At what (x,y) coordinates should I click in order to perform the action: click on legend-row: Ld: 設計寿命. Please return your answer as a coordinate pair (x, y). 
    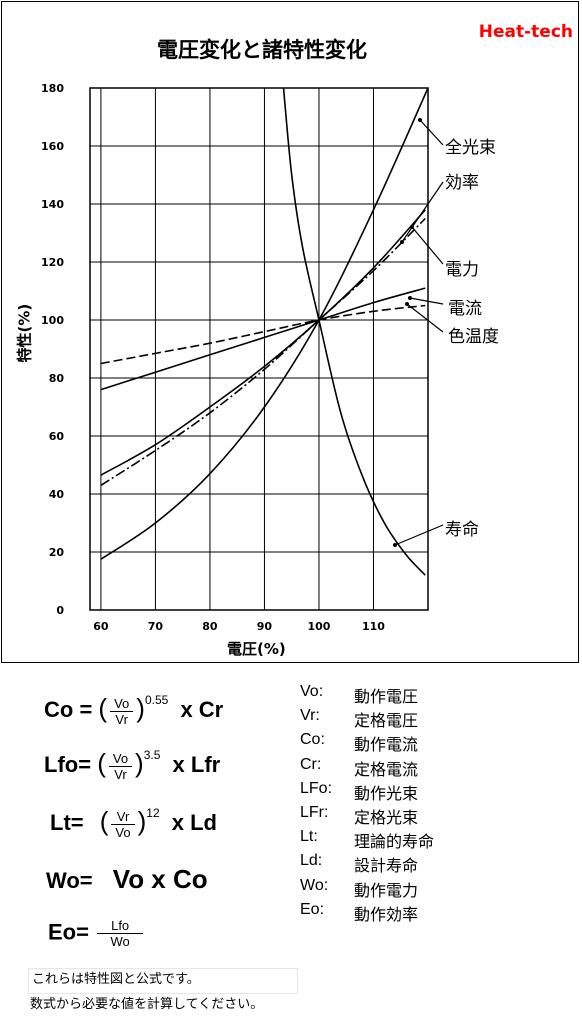
    Looking at the image, I should click on (367, 864).